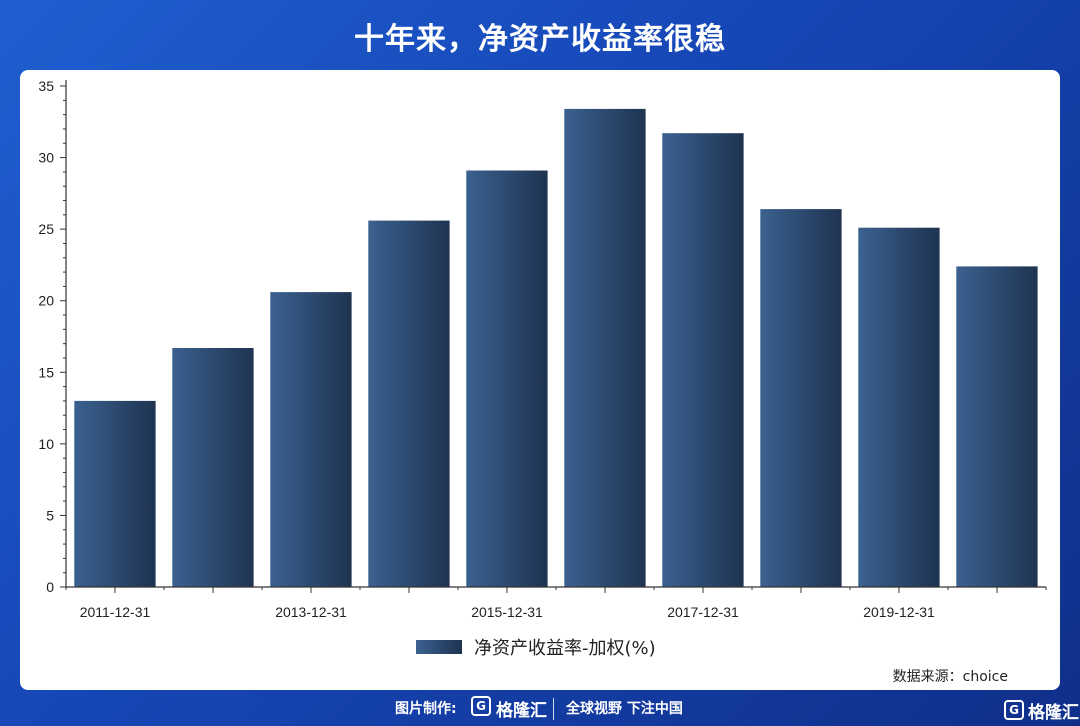 The height and width of the screenshot is (726, 1080). Describe the element at coordinates (565, 648) in the screenshot. I see `legend-label: 净资产收益率-加权(%)` at that location.